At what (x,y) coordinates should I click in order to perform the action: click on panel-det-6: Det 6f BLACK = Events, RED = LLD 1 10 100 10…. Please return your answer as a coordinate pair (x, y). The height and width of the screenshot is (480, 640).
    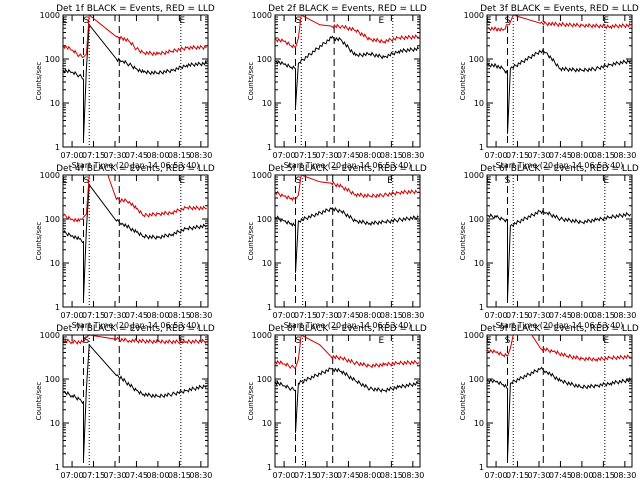
    Looking at the image, I should click on (549, 247).